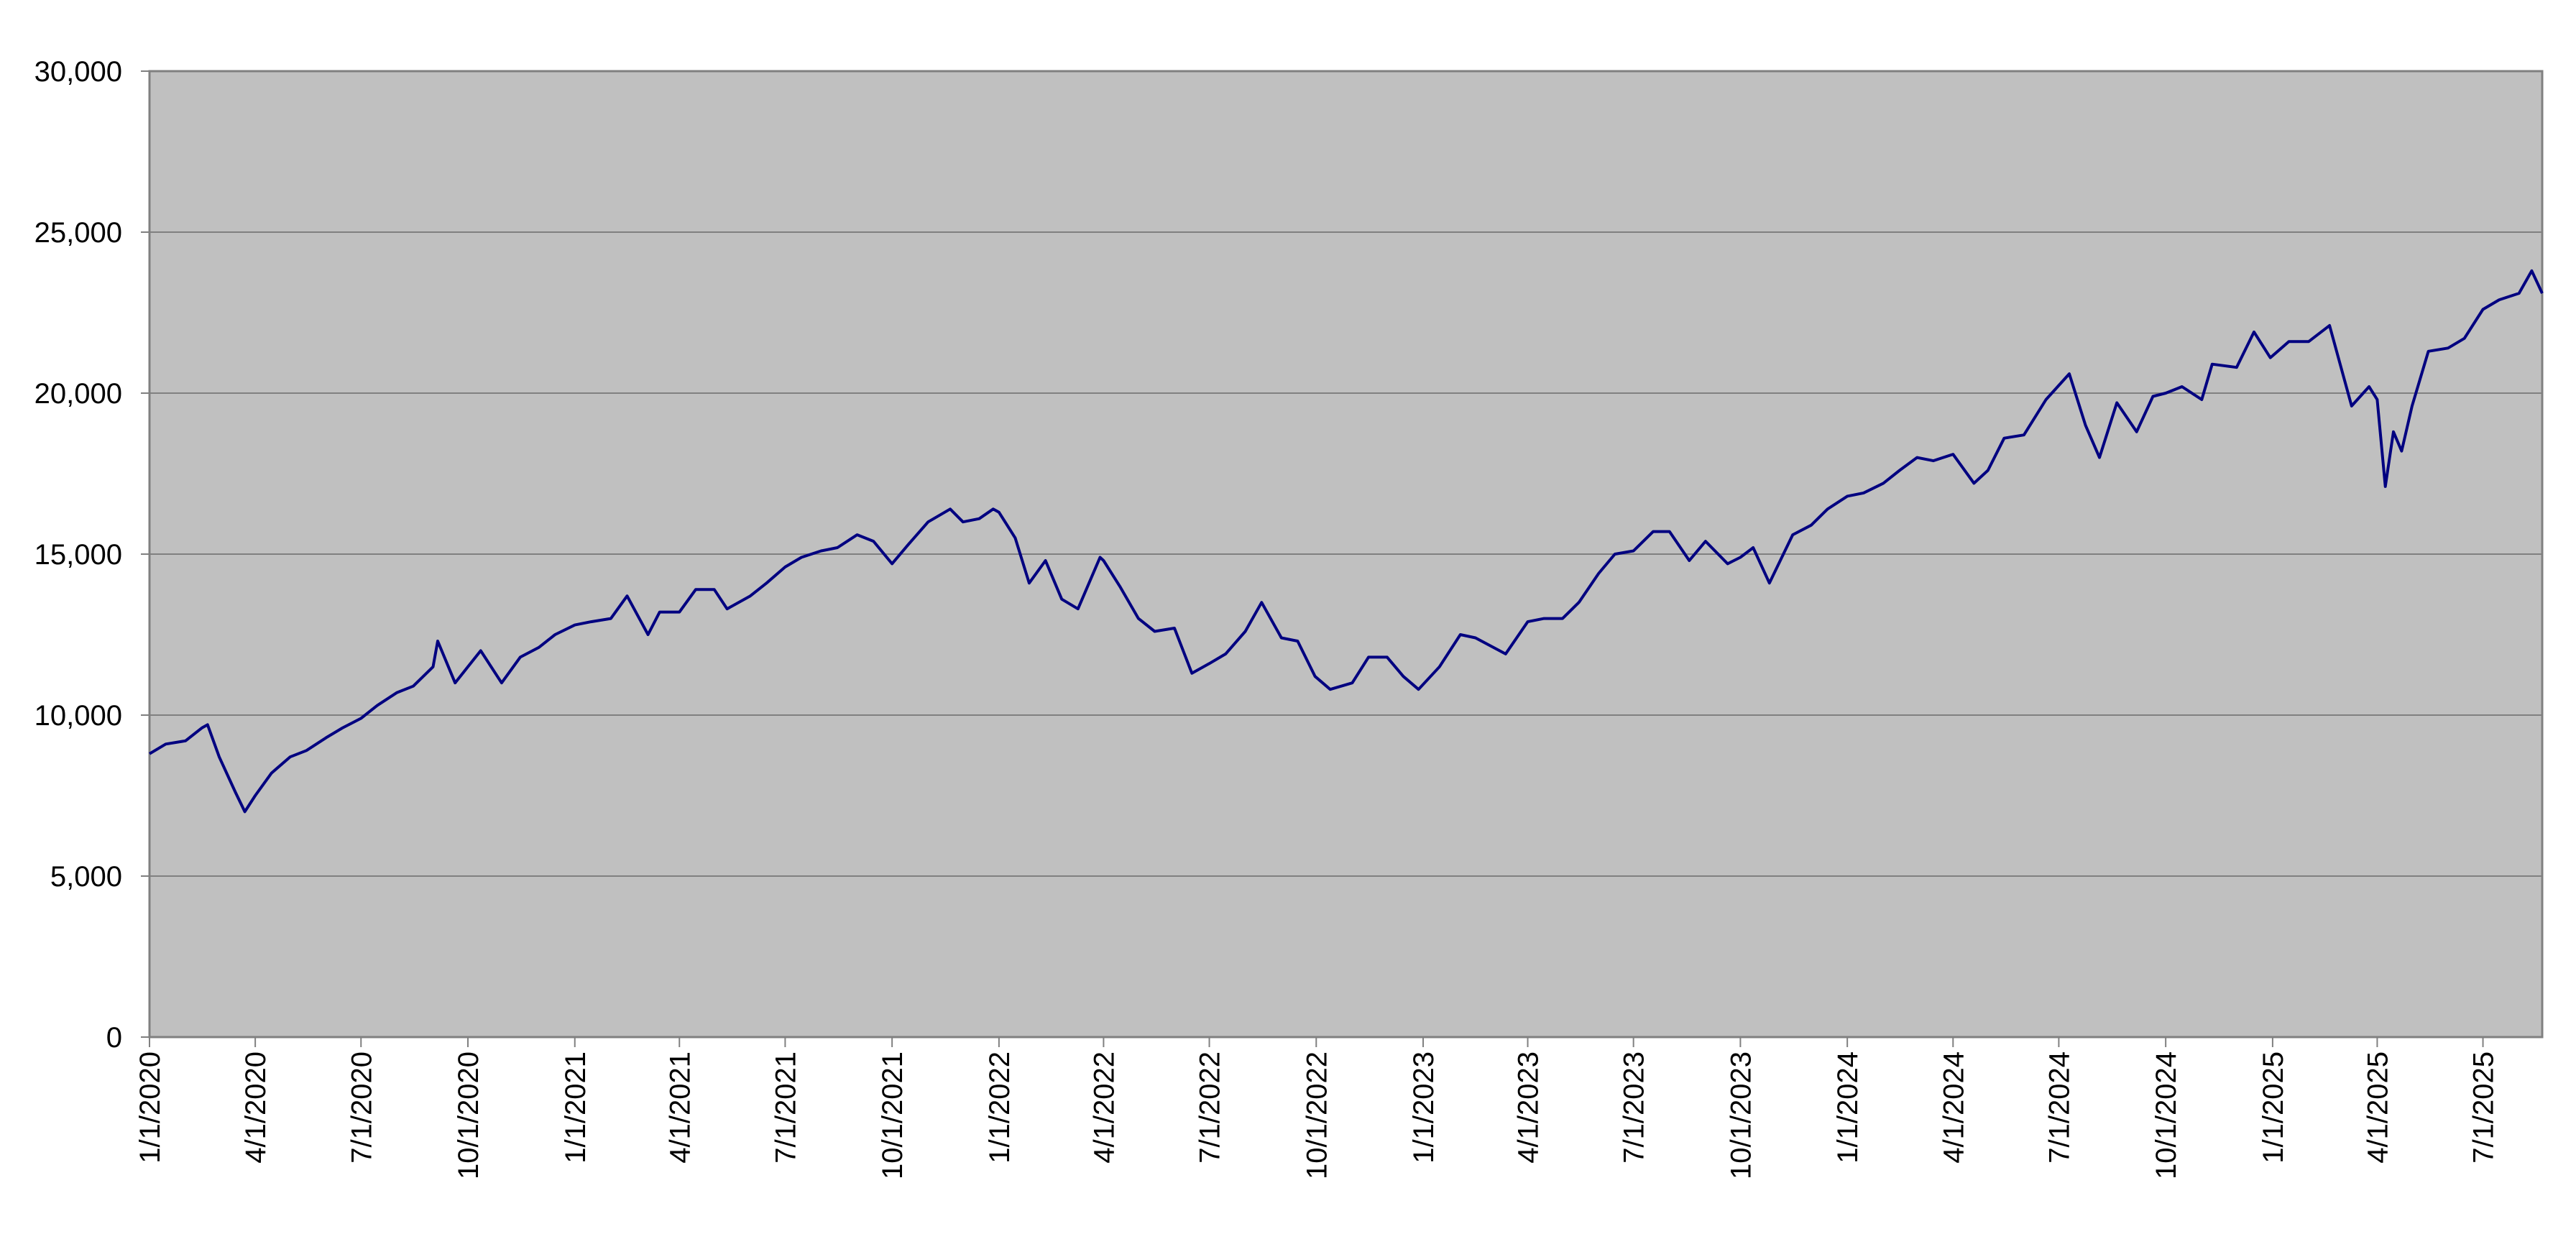 The width and height of the screenshot is (2576, 1234). What do you see at coordinates (361, 1108) in the screenshot?
I see `x-tick-label: 7/1/2020` at bounding box center [361, 1108].